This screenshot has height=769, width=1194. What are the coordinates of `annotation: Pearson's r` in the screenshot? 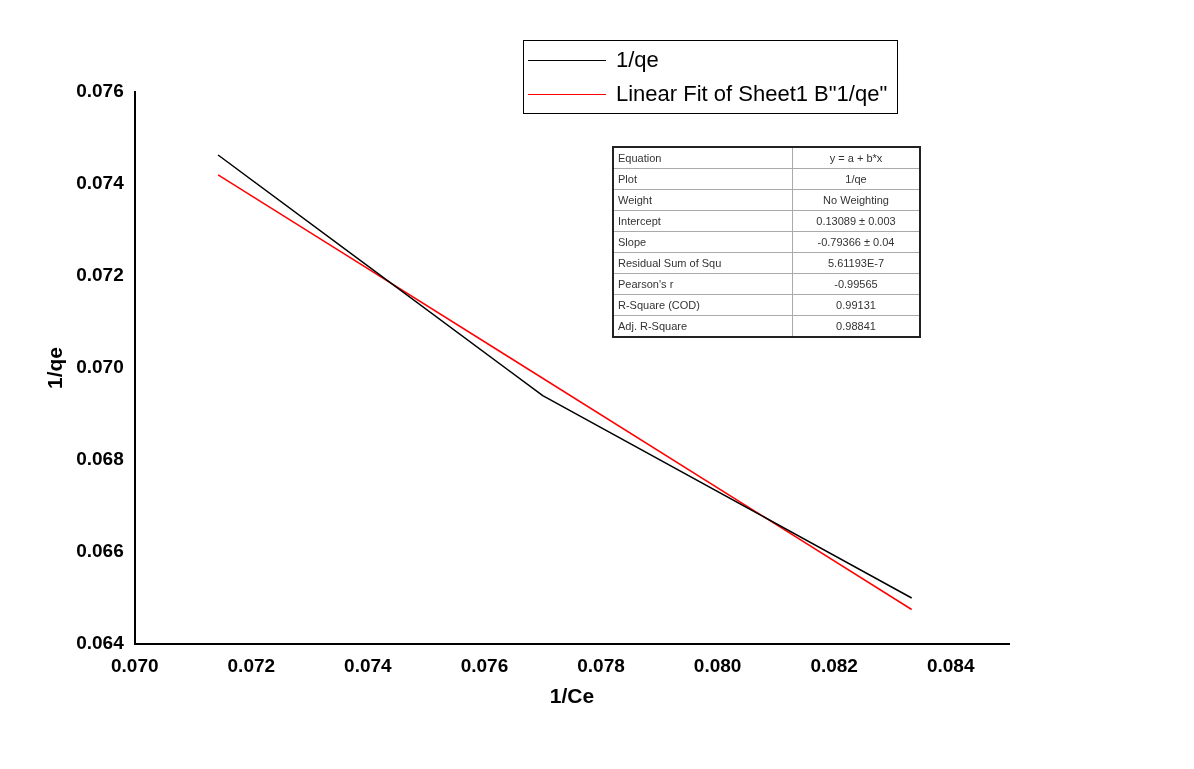 It's located at (703, 284).